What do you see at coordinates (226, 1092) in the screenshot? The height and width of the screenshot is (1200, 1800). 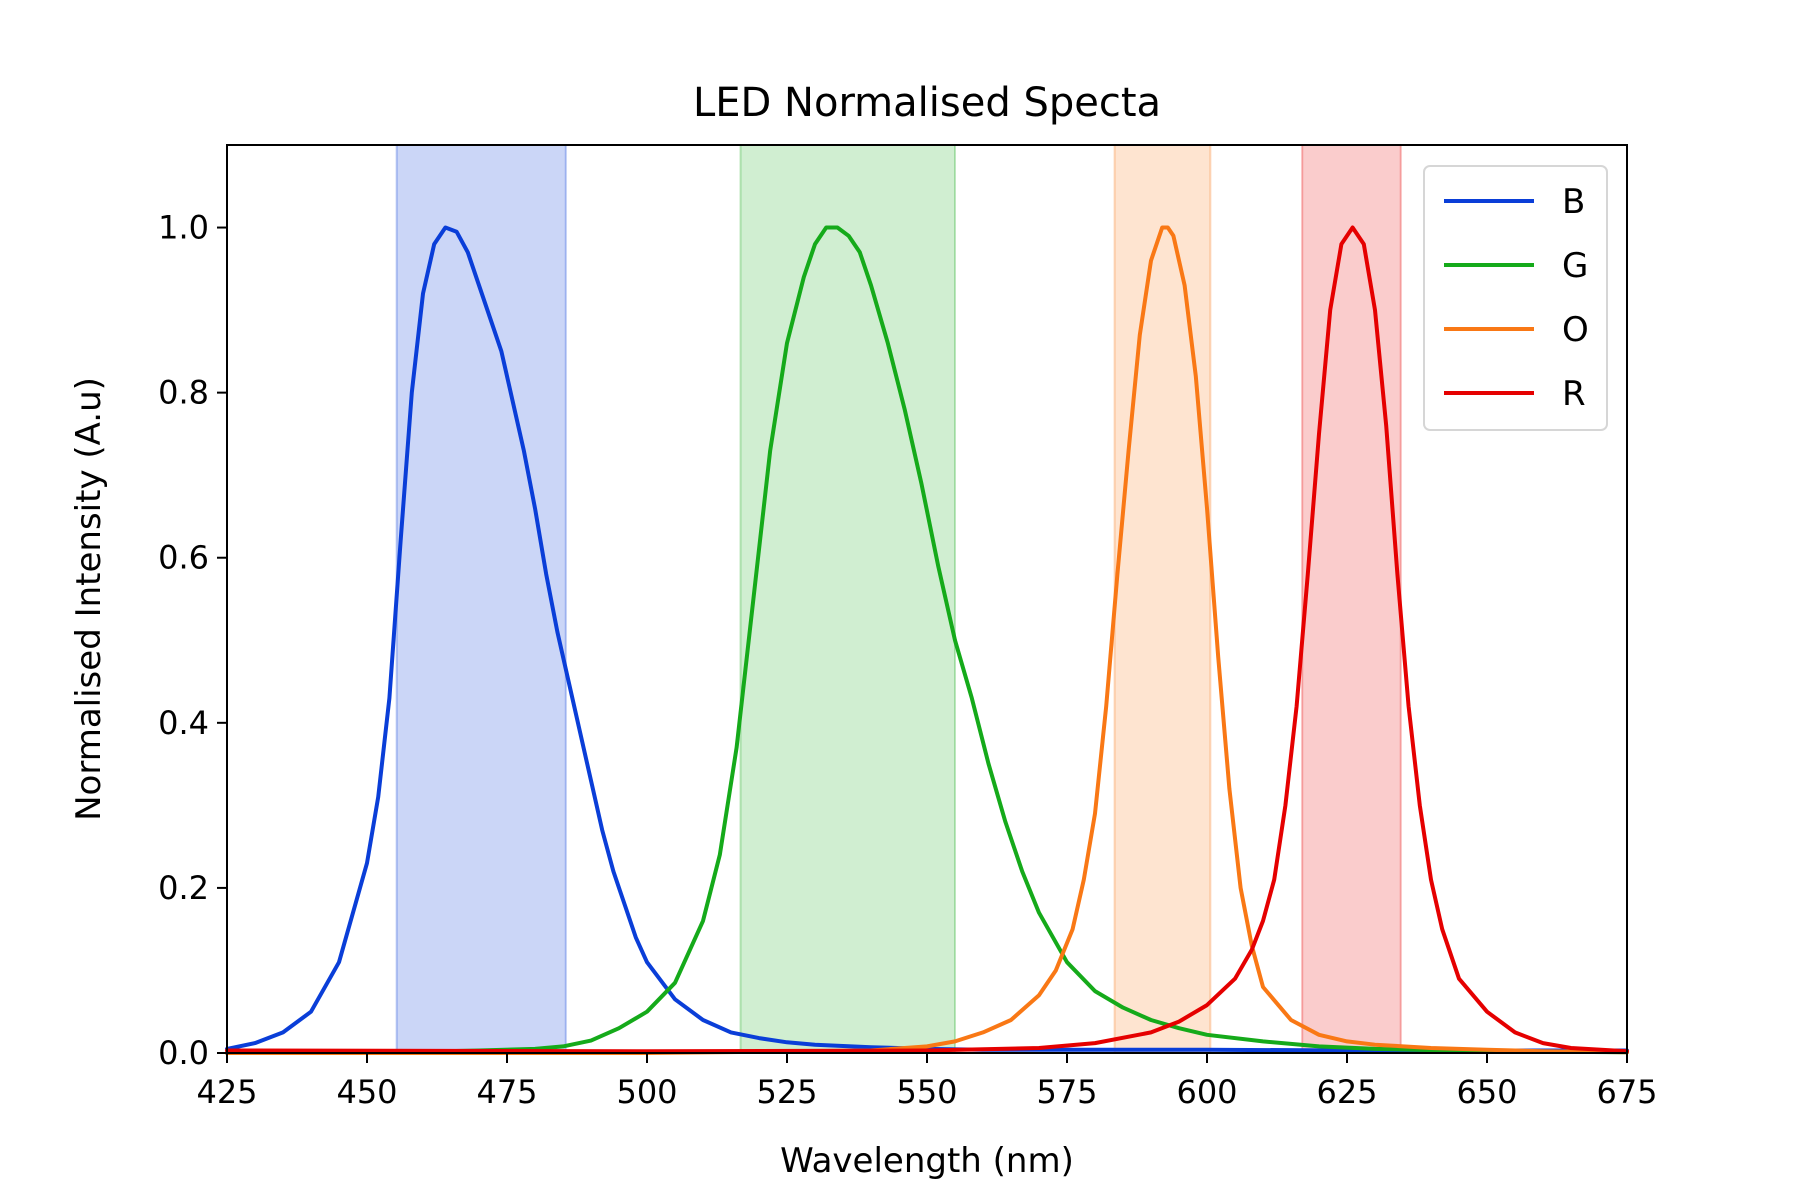 I see `x-tick-label-425: 425` at bounding box center [226, 1092].